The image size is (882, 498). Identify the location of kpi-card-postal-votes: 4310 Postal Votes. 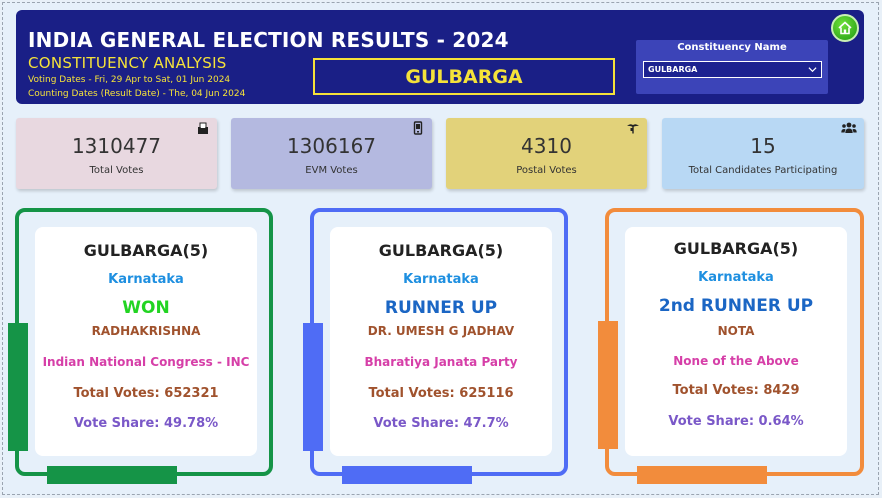
(546, 153).